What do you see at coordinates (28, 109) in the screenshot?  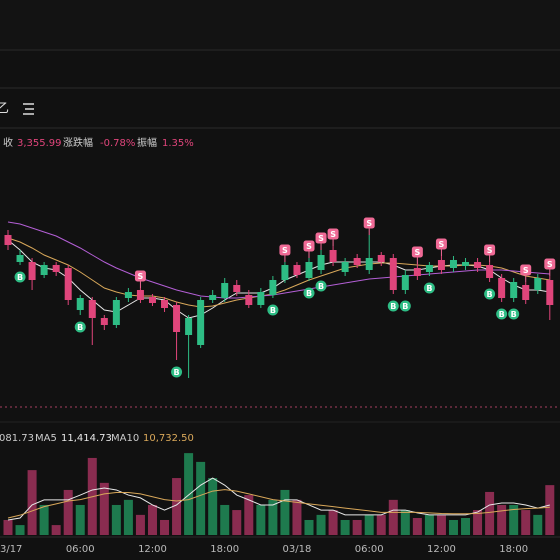 I see `menu-icon` at bounding box center [28, 109].